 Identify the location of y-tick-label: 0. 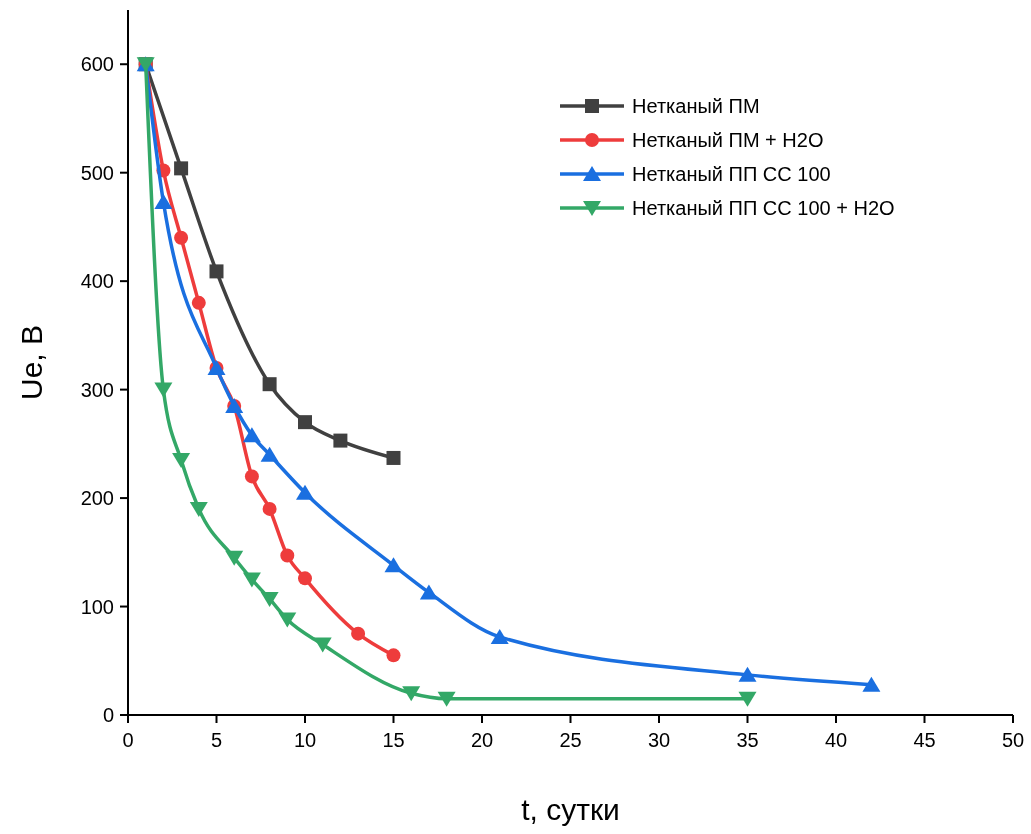
(108, 715).